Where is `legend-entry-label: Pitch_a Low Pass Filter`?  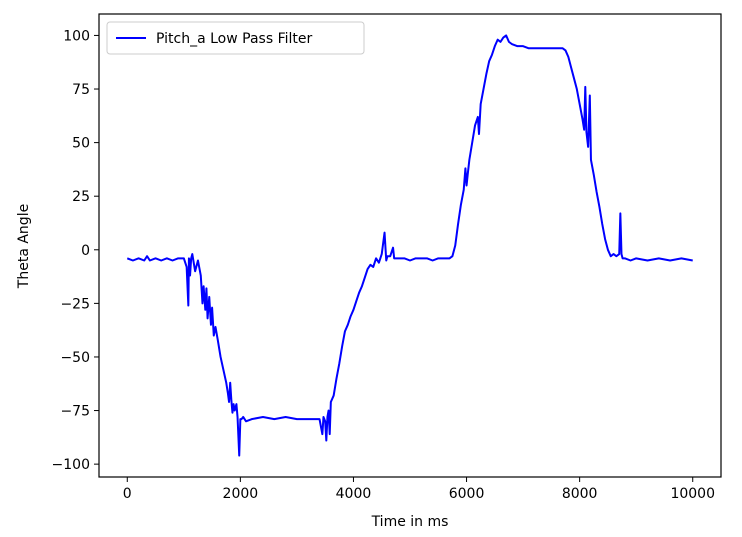 legend-entry-label: Pitch_a Low Pass Filter is located at coordinates (234, 39).